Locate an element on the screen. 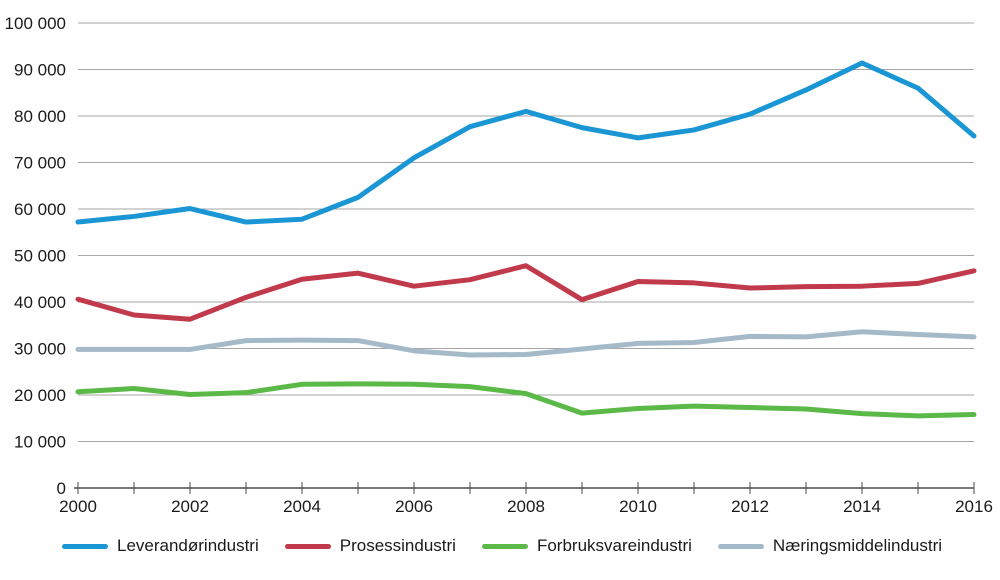 This screenshot has width=1000, height=580. y-axis-tick-label: 10 000 is located at coordinates (40, 442).